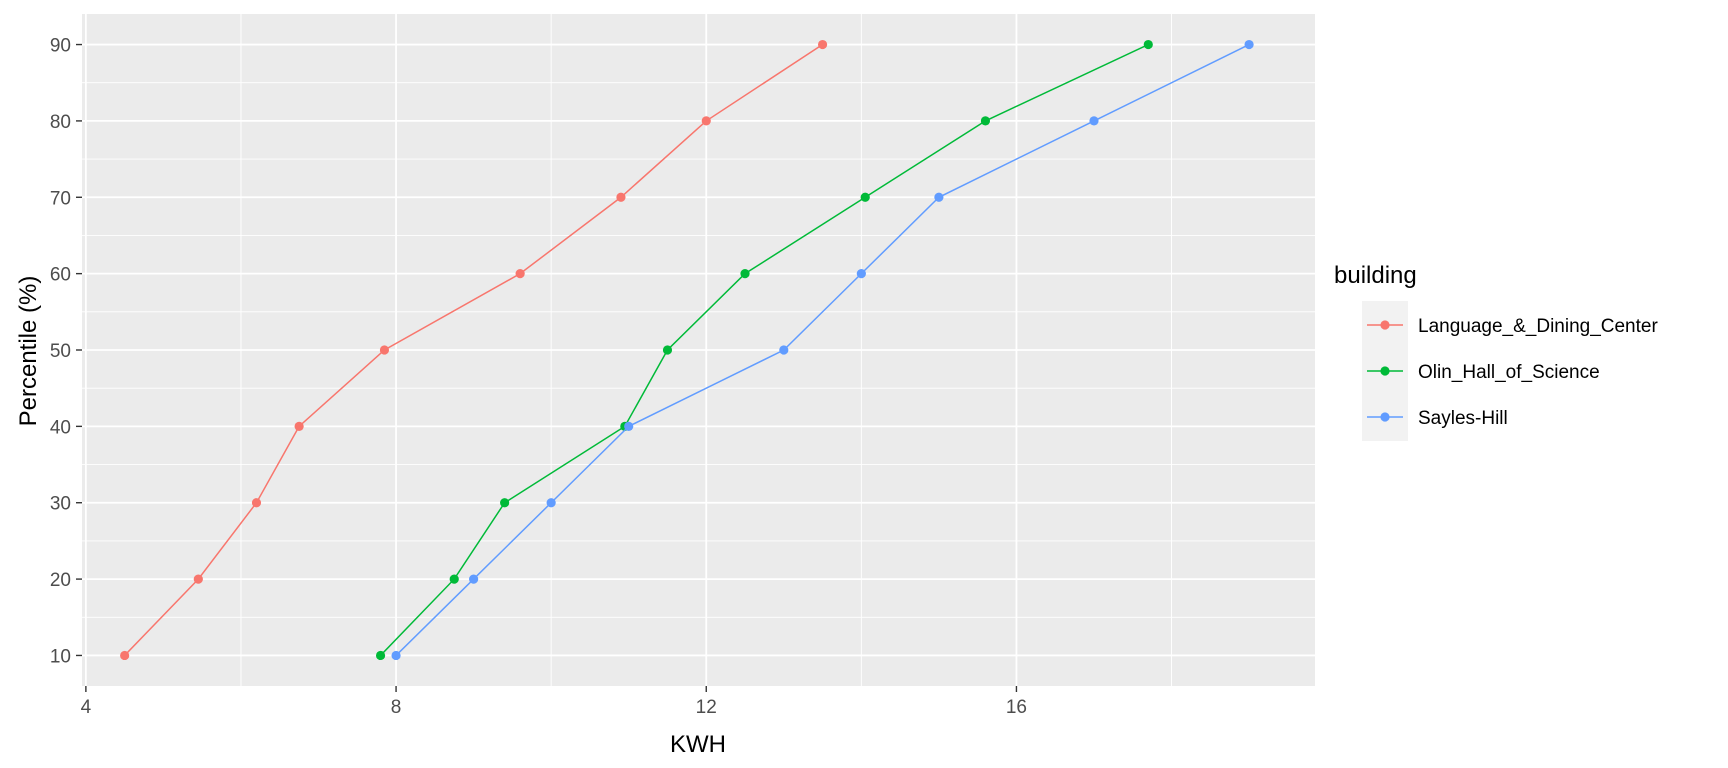 The image size is (1728, 768). What do you see at coordinates (1538, 326) in the screenshot?
I see `legend-label: Language_&_Dining_Center` at bounding box center [1538, 326].